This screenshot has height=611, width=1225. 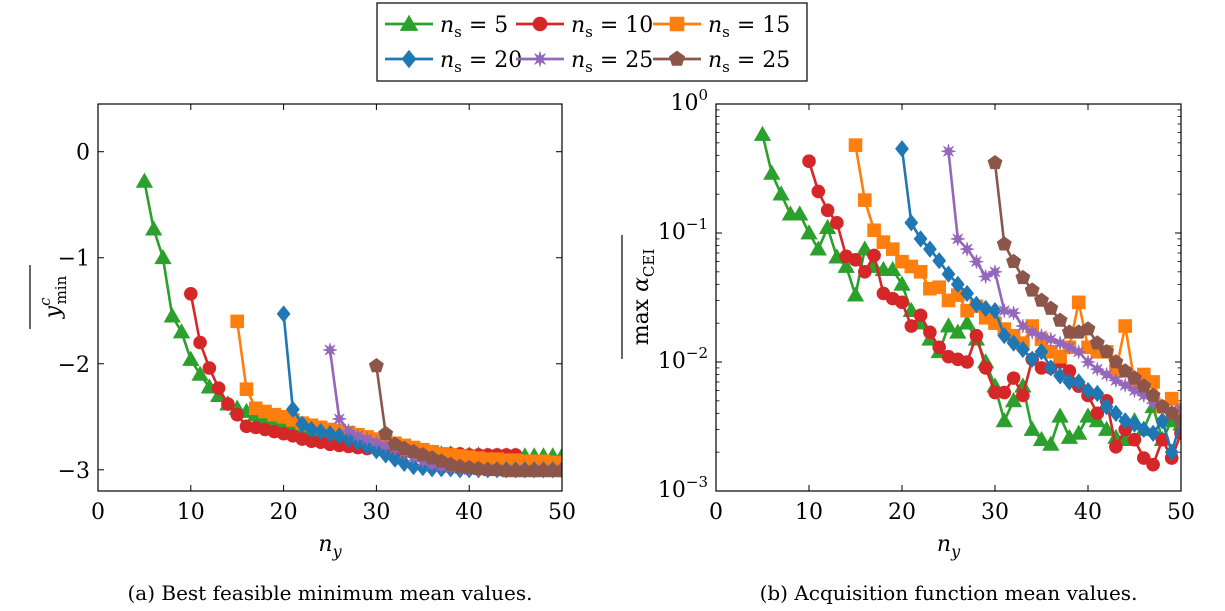 What do you see at coordinates (809, 512) in the screenshot?
I see `x-tick-label: 10` at bounding box center [809, 512].